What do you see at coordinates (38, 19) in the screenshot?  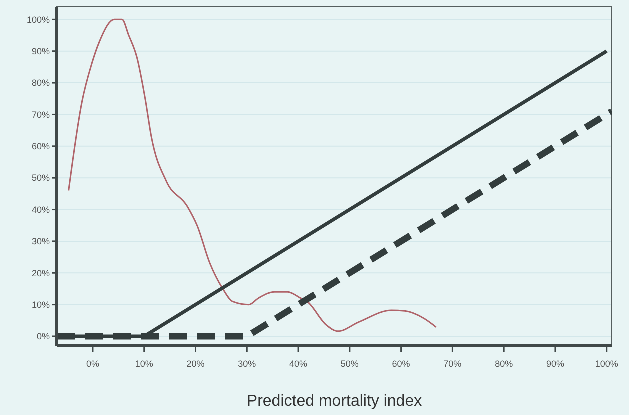 I see `y-tick-label: 100%` at bounding box center [38, 19].